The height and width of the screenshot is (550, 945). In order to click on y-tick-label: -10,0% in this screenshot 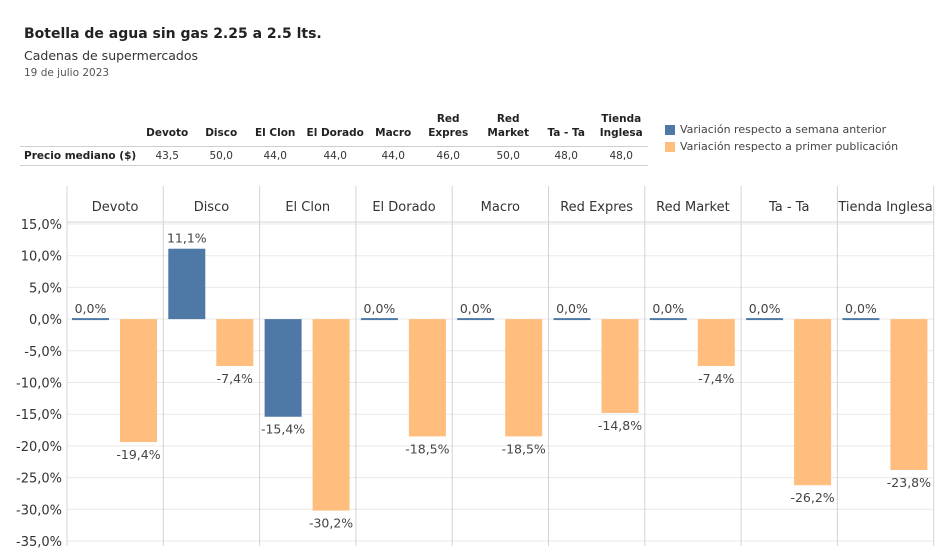, I will do `click(39, 384)`.